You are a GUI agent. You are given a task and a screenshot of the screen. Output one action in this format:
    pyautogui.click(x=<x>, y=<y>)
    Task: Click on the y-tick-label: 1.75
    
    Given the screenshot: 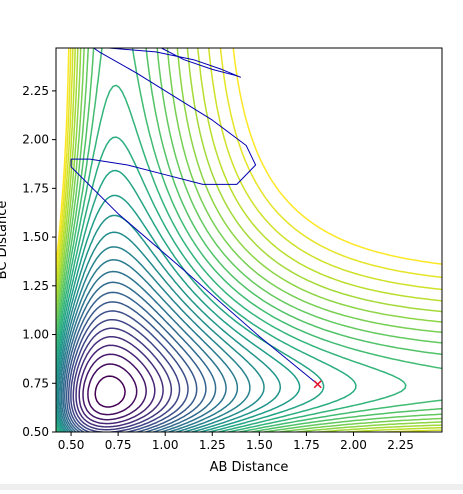 What is the action you would take?
    pyautogui.click(x=35, y=188)
    